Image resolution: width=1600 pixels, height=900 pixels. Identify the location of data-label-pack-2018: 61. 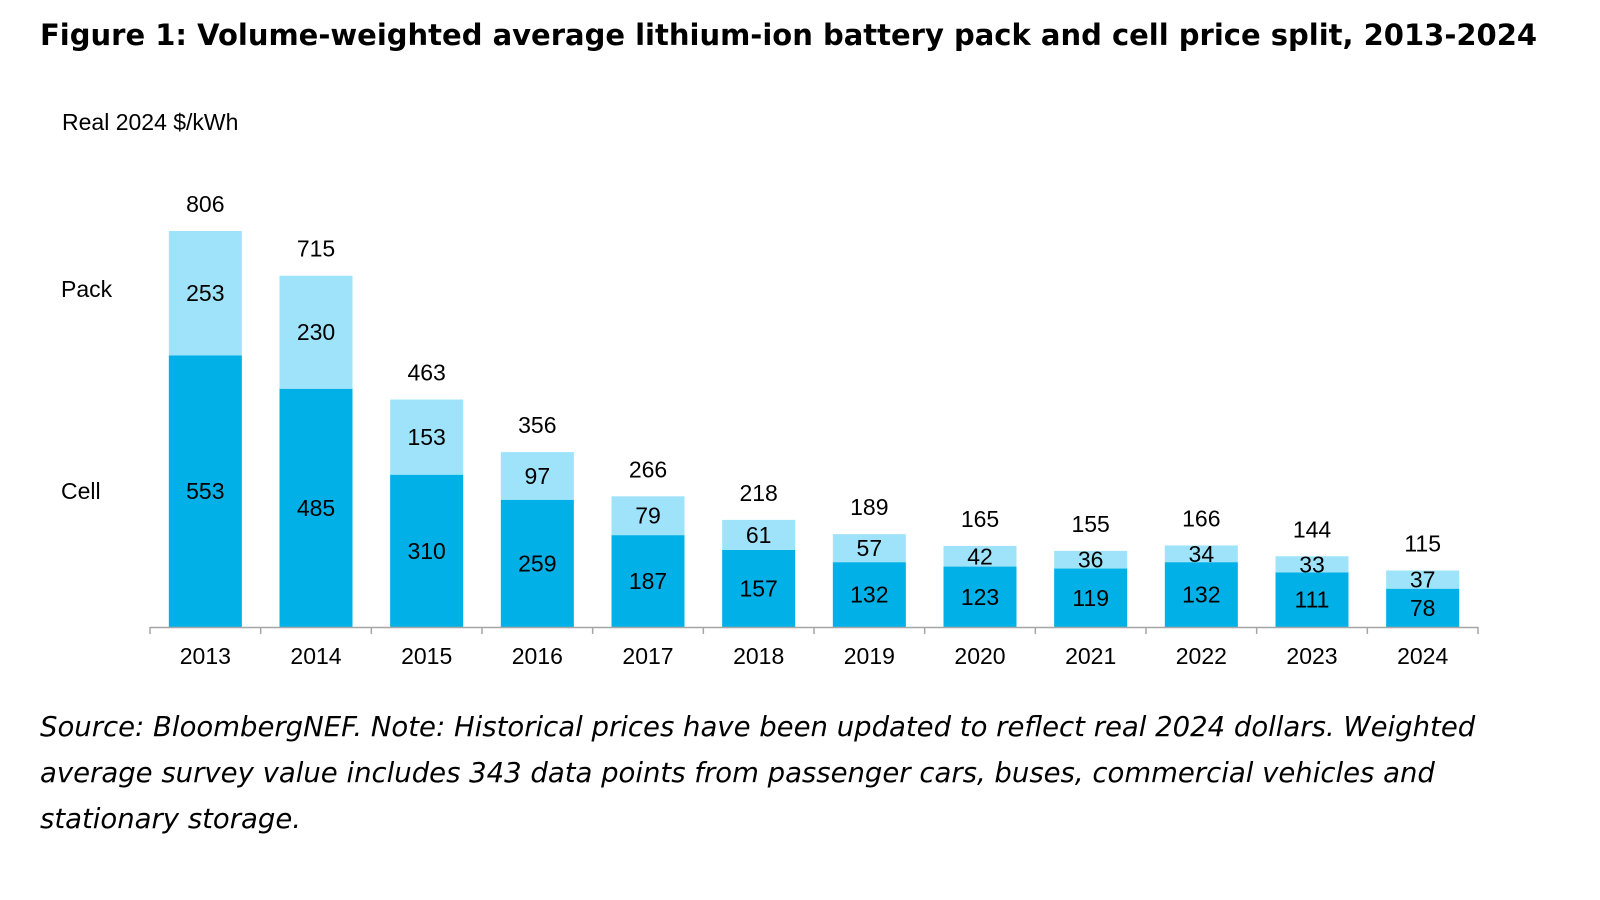
(759, 535).